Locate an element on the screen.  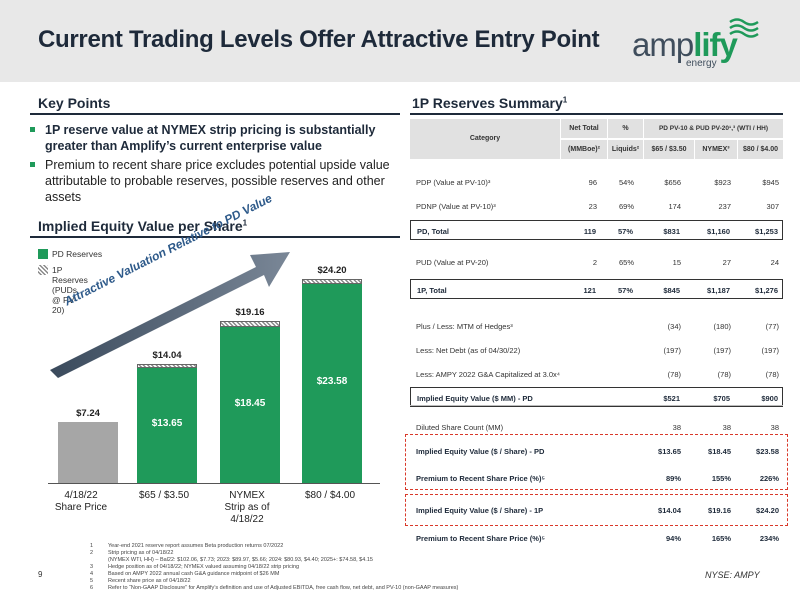
bullet-square-icon is located at coordinates (32, 164).